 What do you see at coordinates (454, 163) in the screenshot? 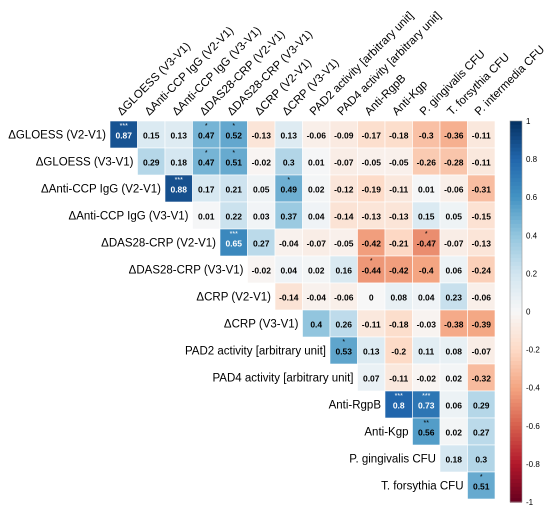
I see `cell-value-label: -0.28` at bounding box center [454, 163].